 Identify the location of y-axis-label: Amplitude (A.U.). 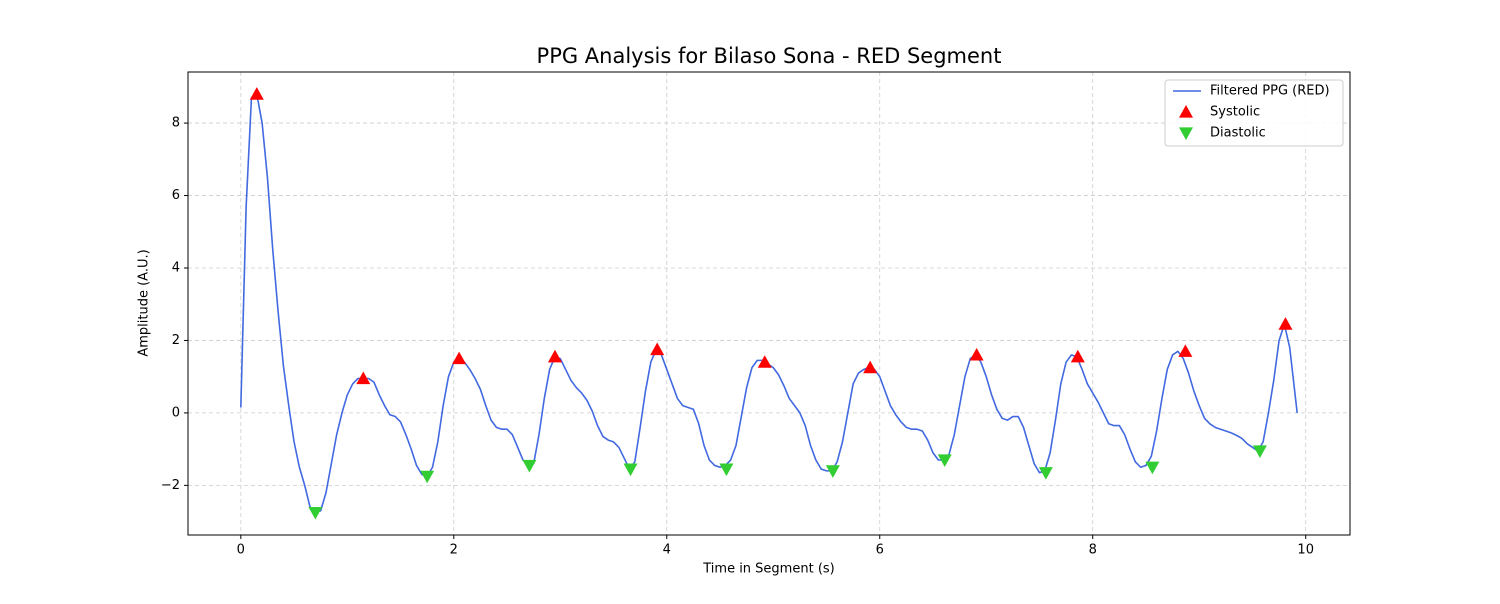
(144, 302).